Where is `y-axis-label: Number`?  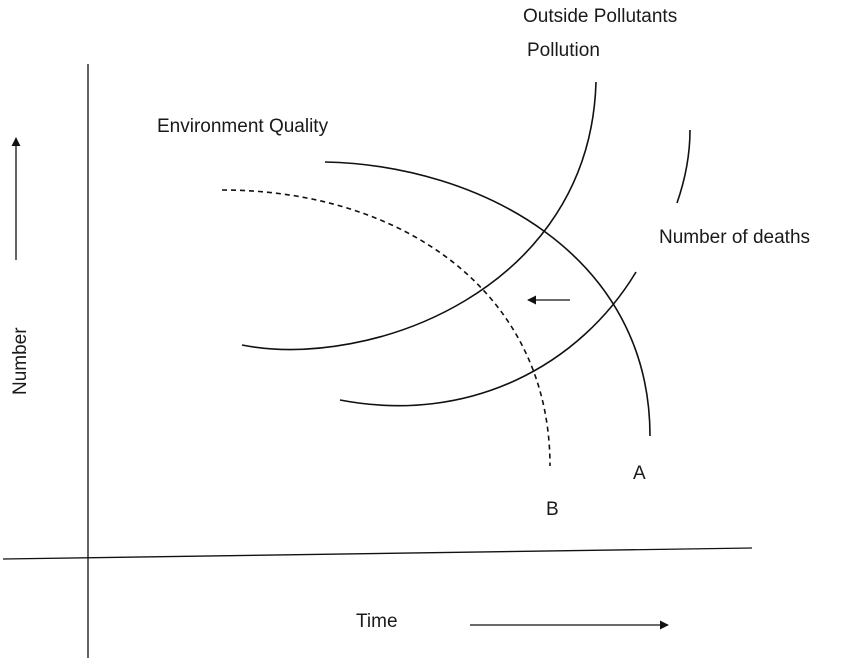
y-axis-label: Number is located at coordinates (20, 361).